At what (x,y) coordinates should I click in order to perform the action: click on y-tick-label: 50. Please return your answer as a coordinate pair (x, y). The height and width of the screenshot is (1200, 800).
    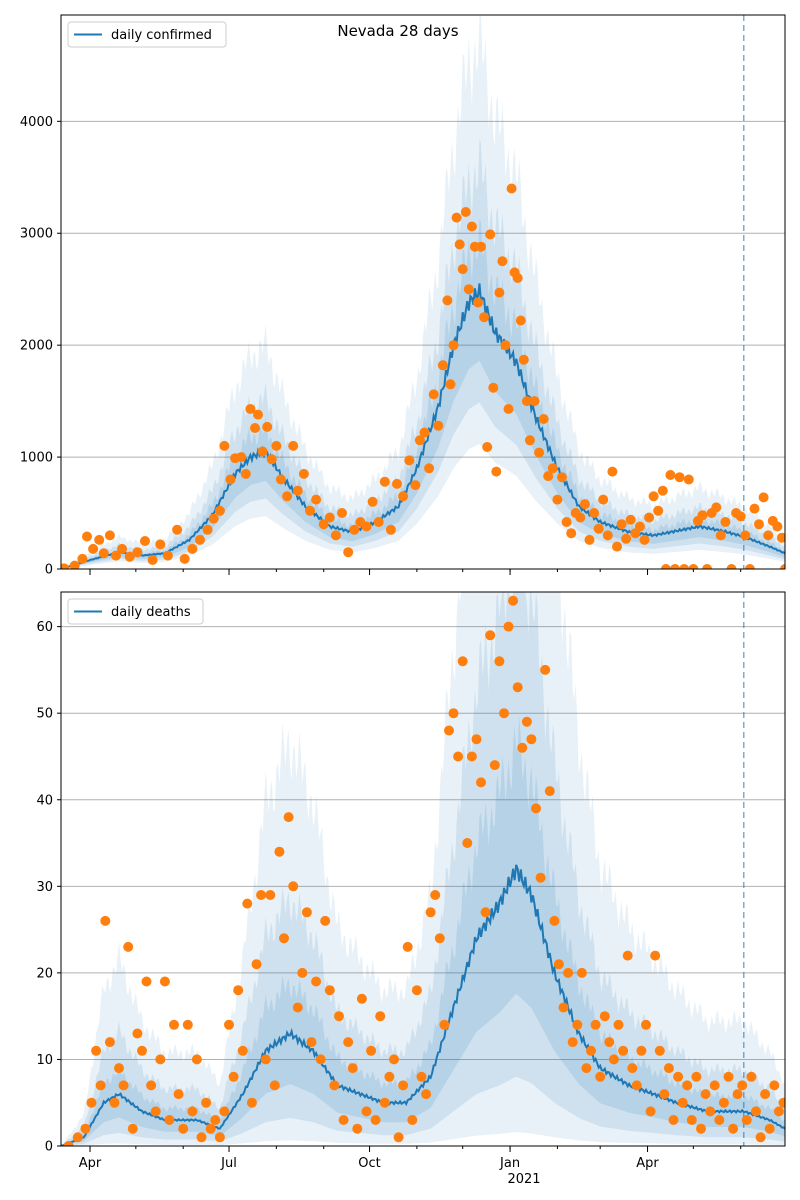
    Looking at the image, I should click on (44, 714).